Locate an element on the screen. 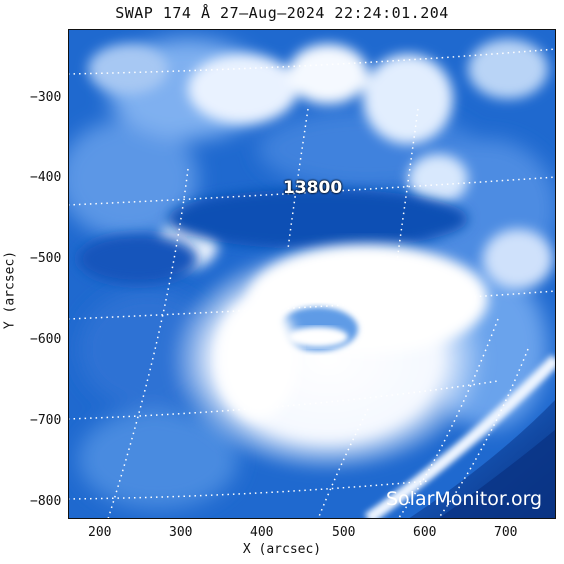  x-tick-label: 600 is located at coordinates (425, 532).